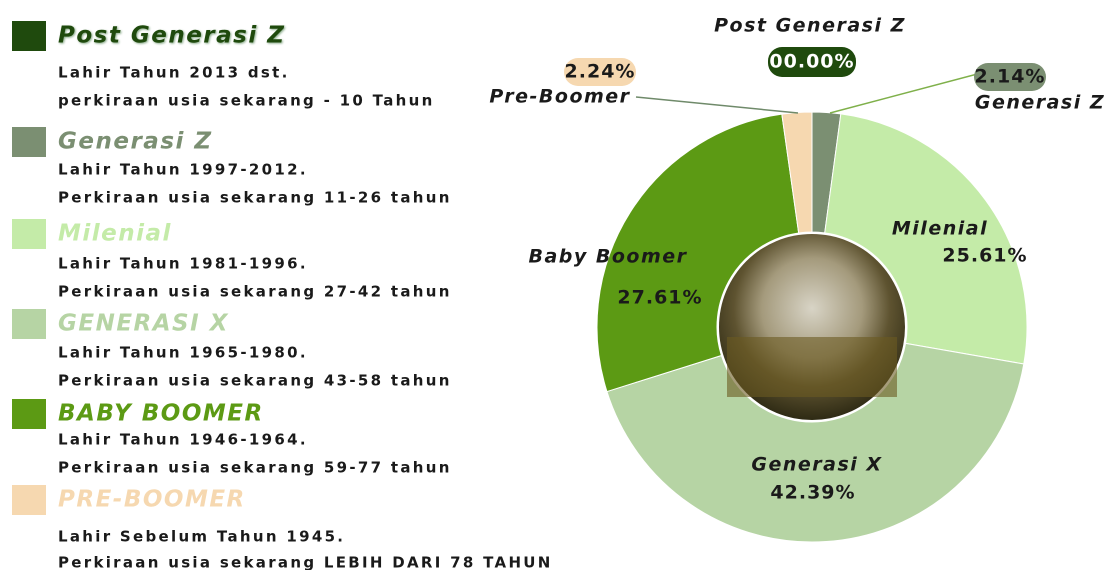 This screenshot has width=1105, height=570. Describe the element at coordinates (984, 256) in the screenshot. I see `slice-value: 25.61%` at that location.